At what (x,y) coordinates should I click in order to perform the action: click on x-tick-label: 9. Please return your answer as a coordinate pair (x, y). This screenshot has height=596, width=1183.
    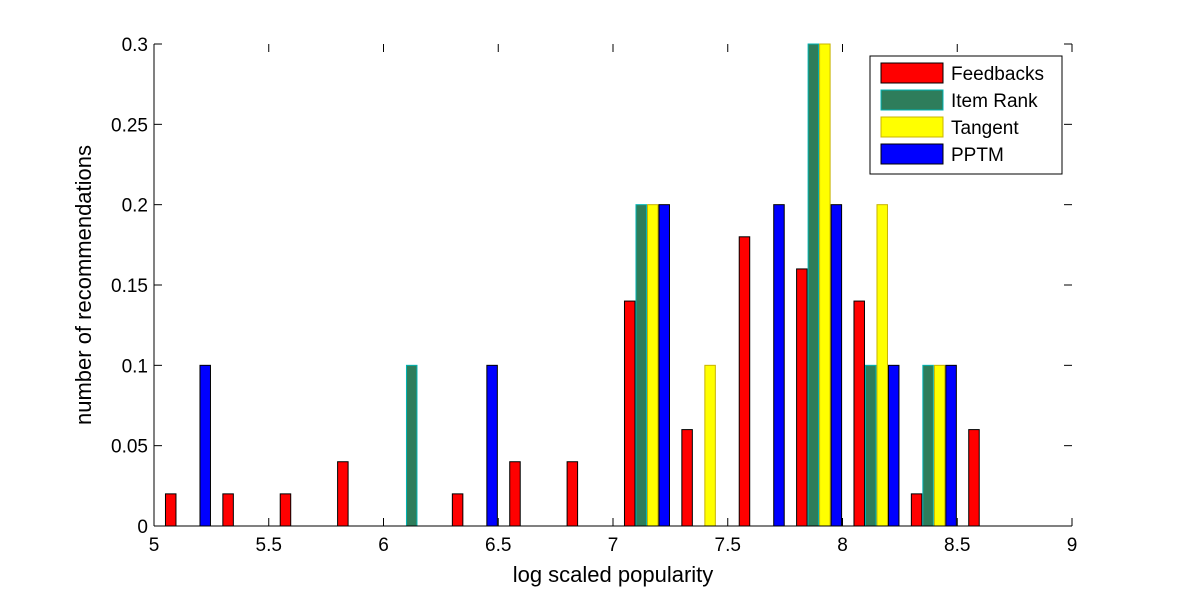
    Looking at the image, I should click on (1072, 545).